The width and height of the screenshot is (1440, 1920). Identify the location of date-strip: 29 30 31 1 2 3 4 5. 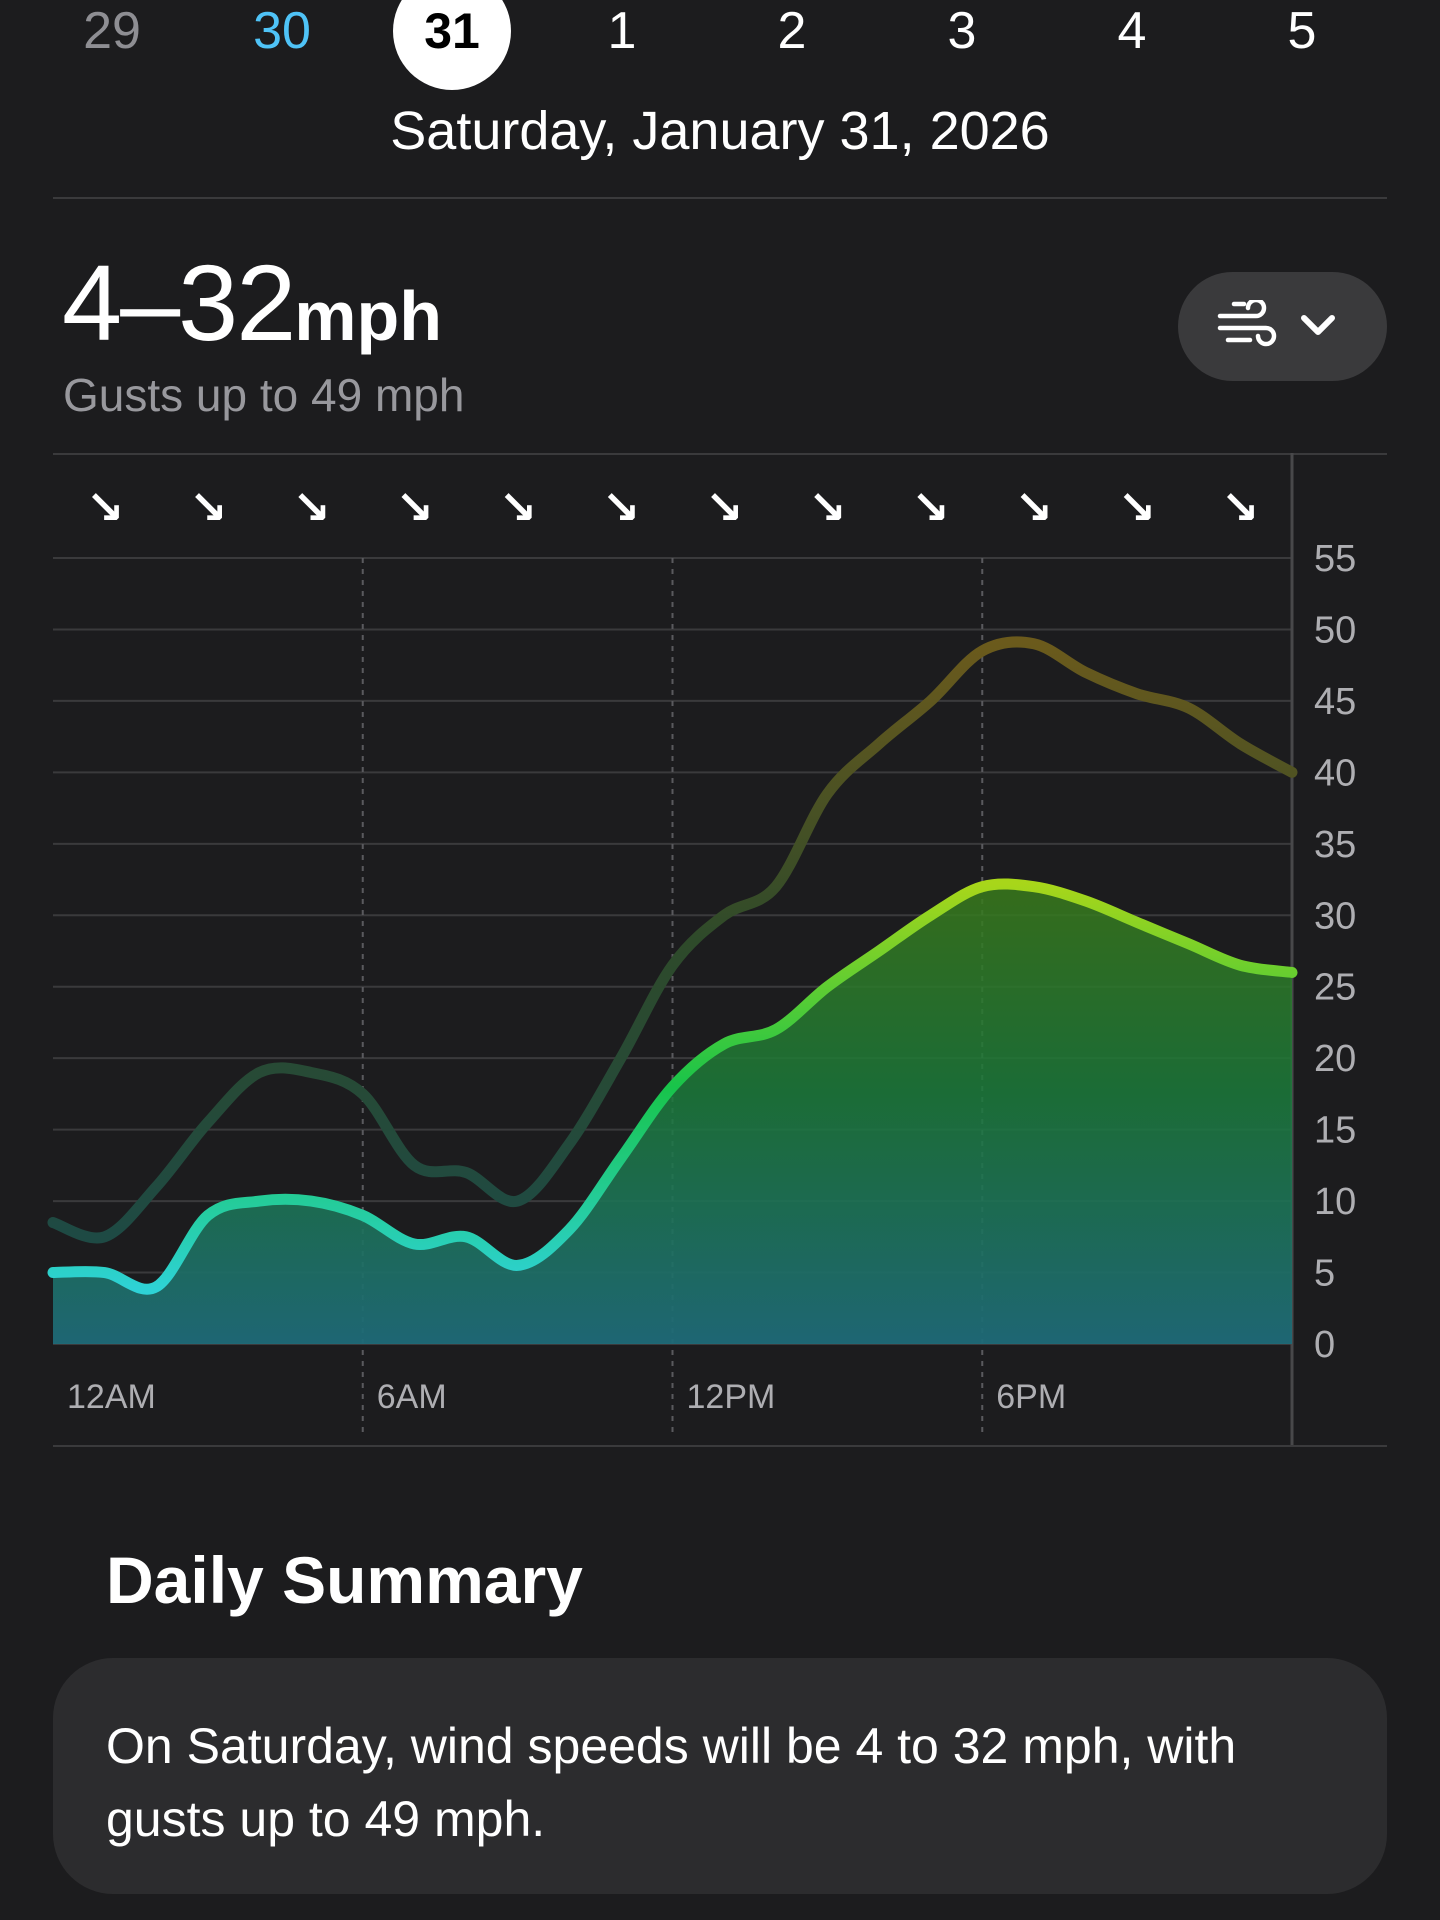
(720, 47).